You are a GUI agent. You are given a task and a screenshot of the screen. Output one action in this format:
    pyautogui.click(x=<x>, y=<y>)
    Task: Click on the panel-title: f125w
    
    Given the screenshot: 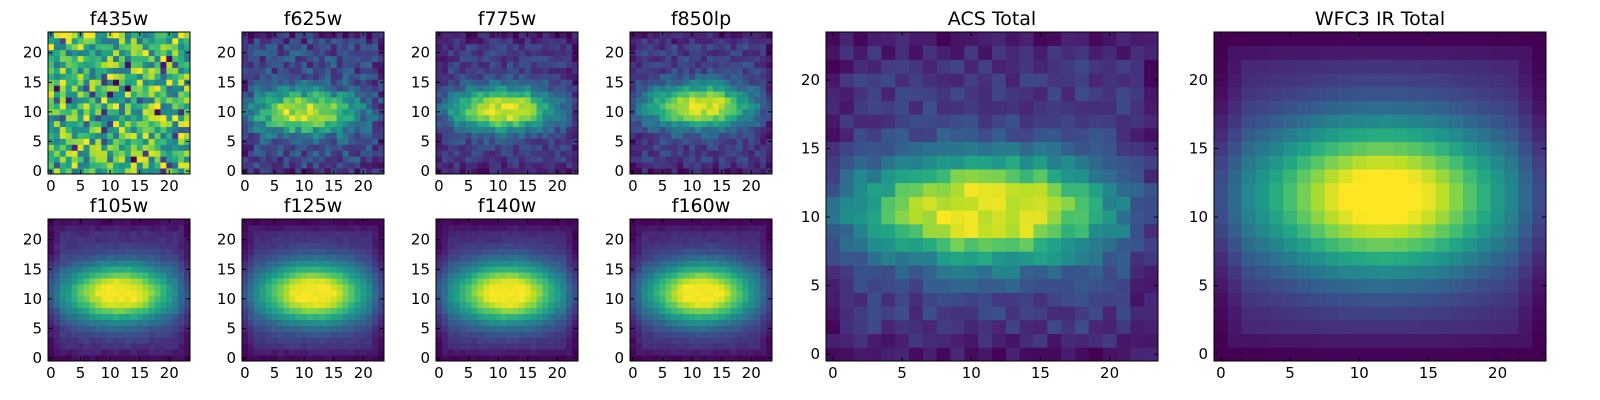 What is the action you would take?
    pyautogui.click(x=313, y=206)
    